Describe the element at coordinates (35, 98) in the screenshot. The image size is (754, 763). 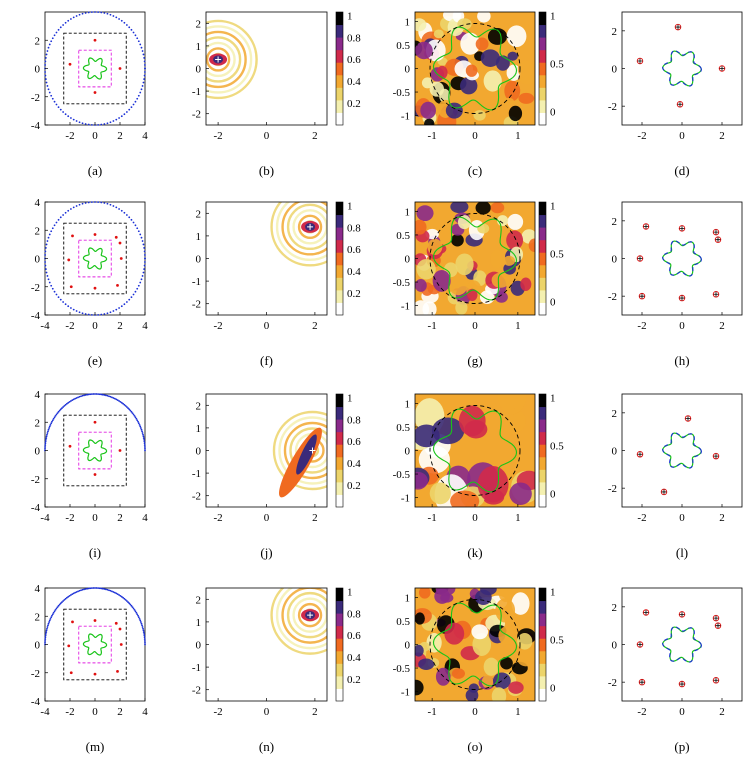
I see `y-tick-label: -2` at that location.